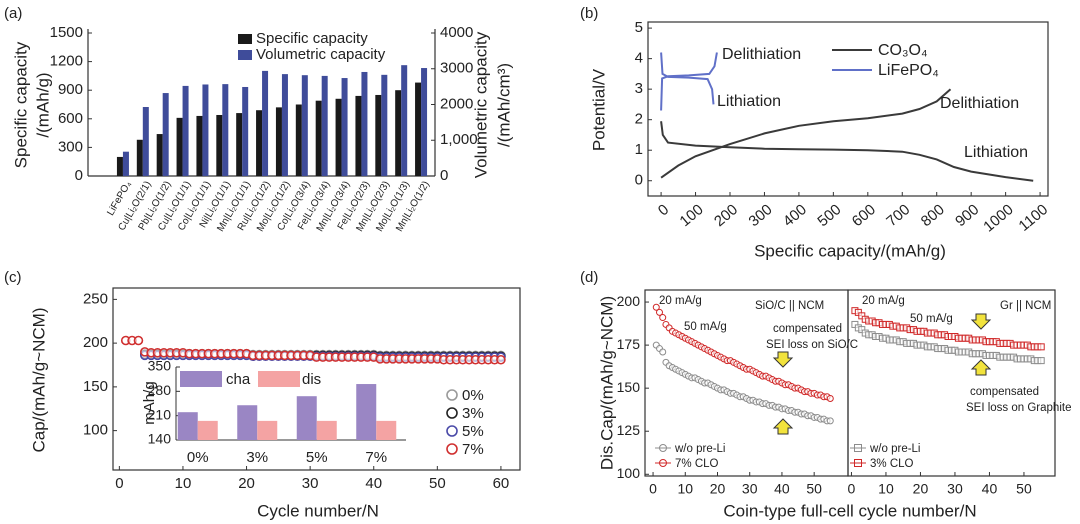 This screenshot has height=524, width=1080. What do you see at coordinates (13, 277) in the screenshot?
I see `panel-label: (c)` at bounding box center [13, 277].